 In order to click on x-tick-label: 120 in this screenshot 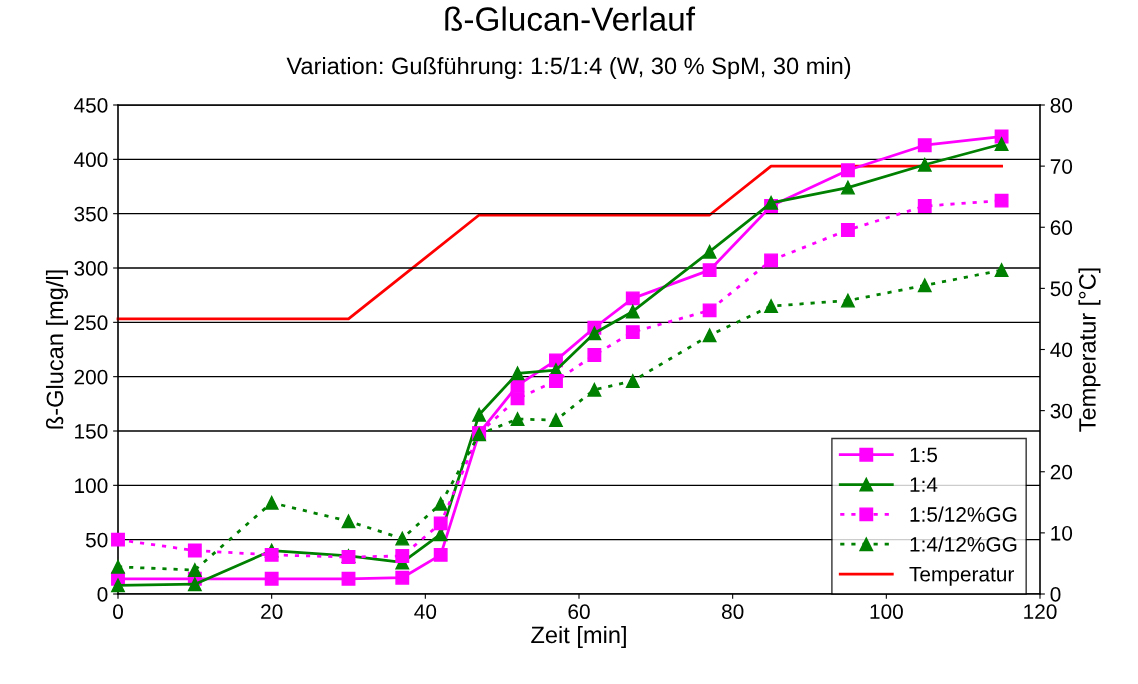, I will do `click(1040, 612)`.